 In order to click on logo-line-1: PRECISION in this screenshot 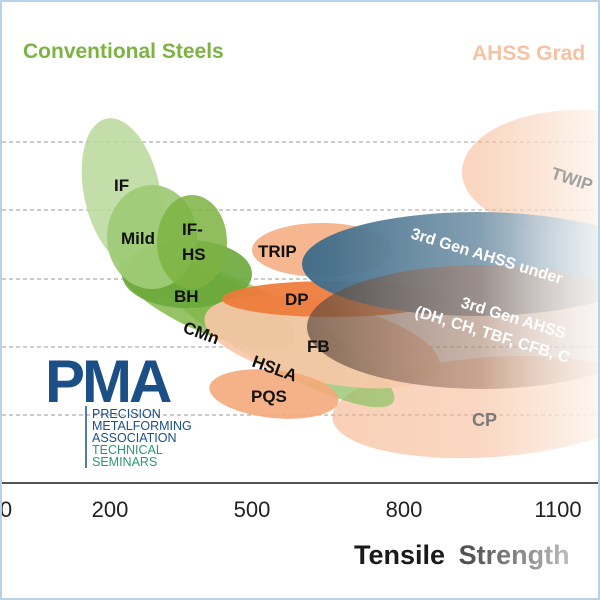, I will do `click(126, 414)`.